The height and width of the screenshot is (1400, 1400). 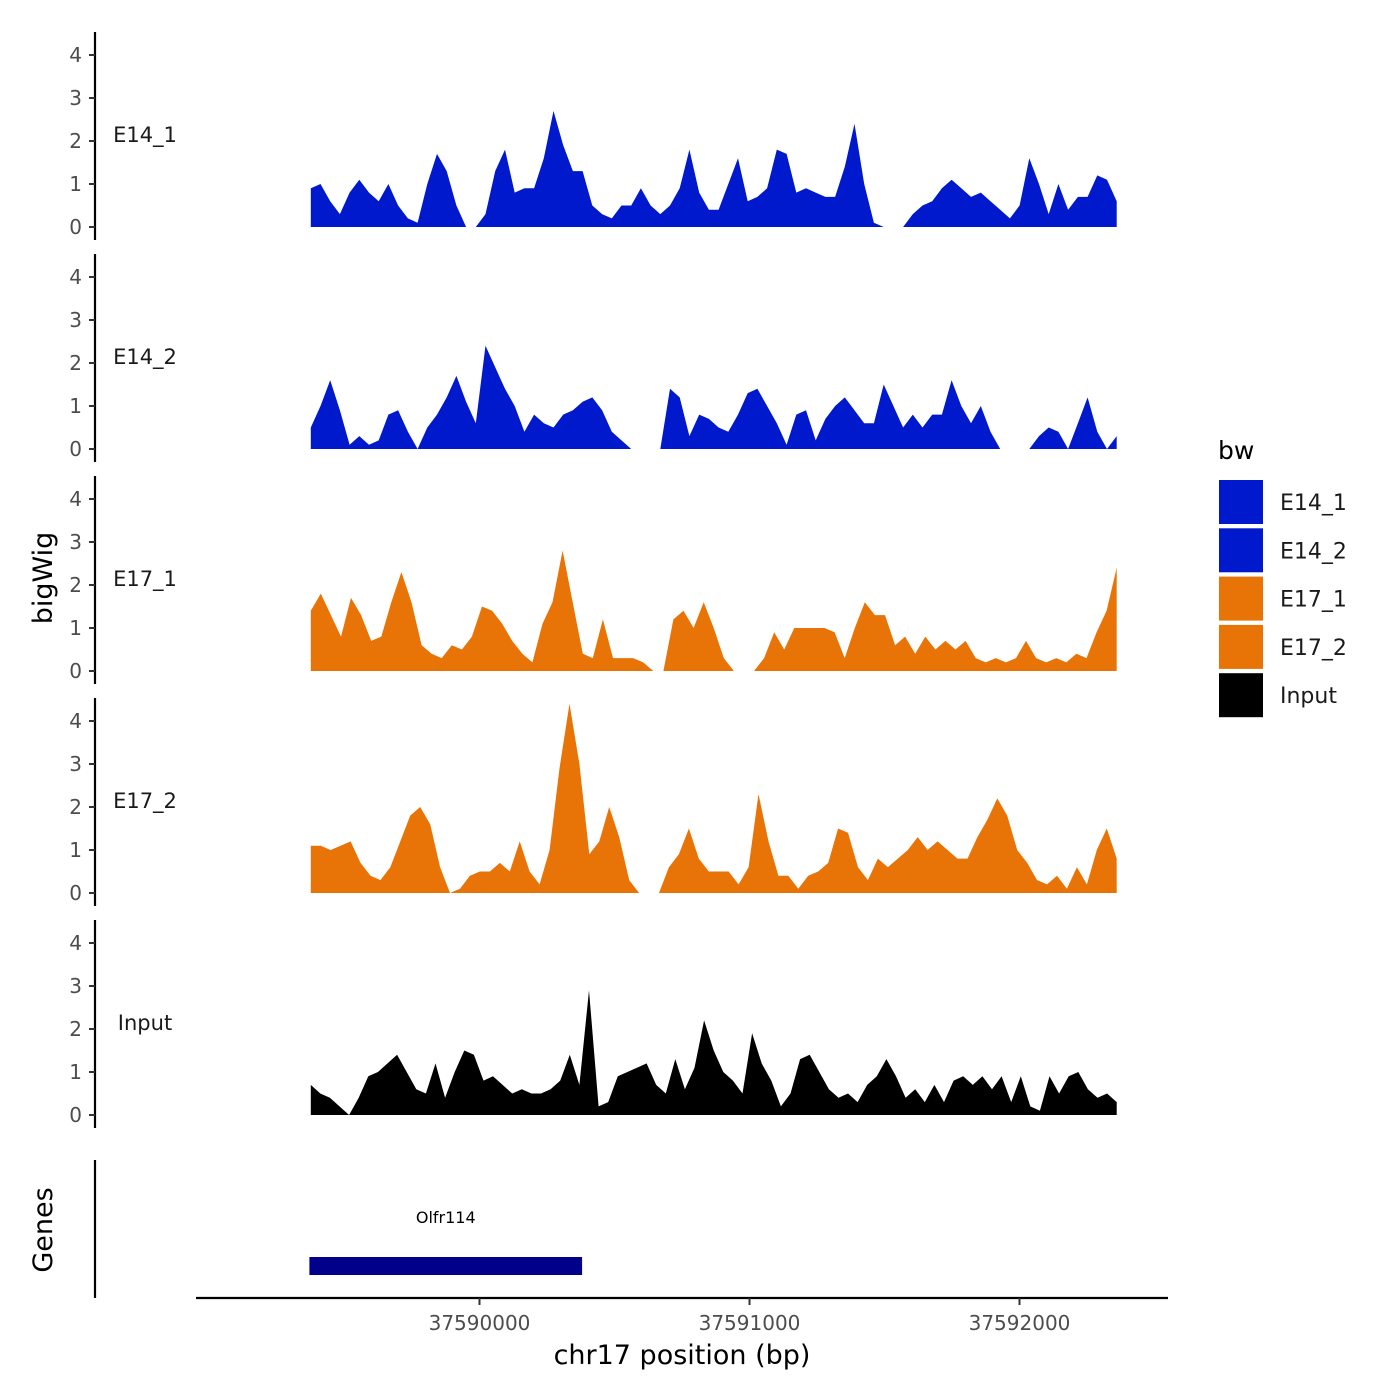 What do you see at coordinates (446, 1217) in the screenshot?
I see `gene-name: Olfr114` at bounding box center [446, 1217].